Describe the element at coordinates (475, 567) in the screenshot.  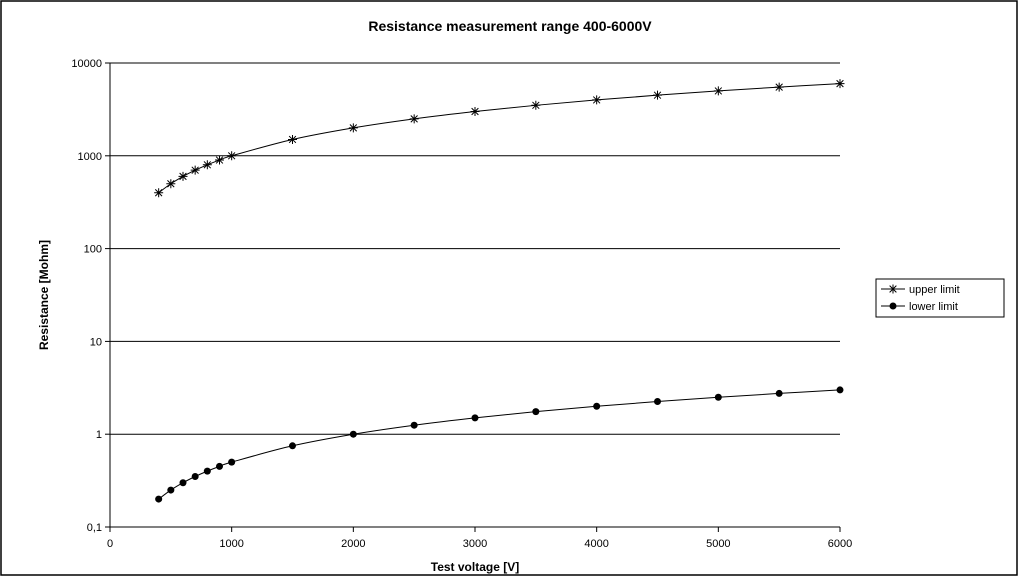
I see `x-axis-title: Test voltage [V]` at that location.